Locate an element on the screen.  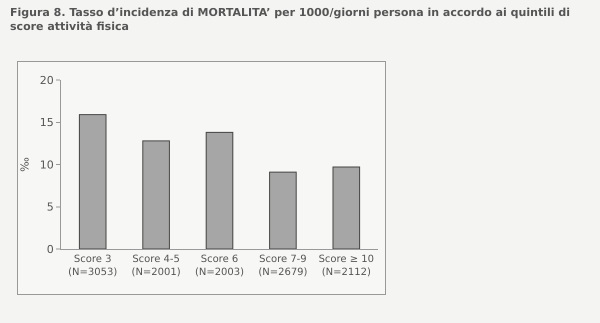
x-tick-label: Score 3 (N=3053) is located at coordinates (93, 266).